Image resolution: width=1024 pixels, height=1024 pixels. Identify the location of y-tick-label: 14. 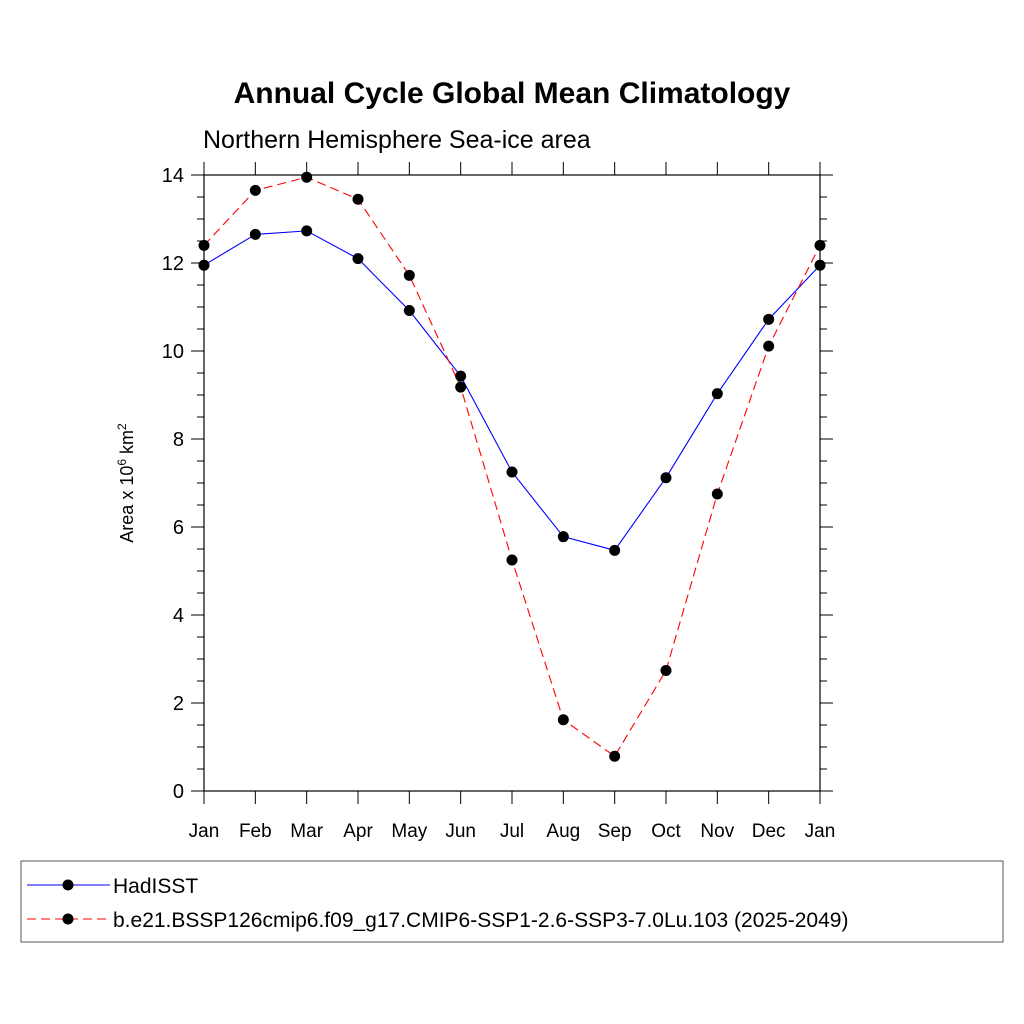
(173, 176).